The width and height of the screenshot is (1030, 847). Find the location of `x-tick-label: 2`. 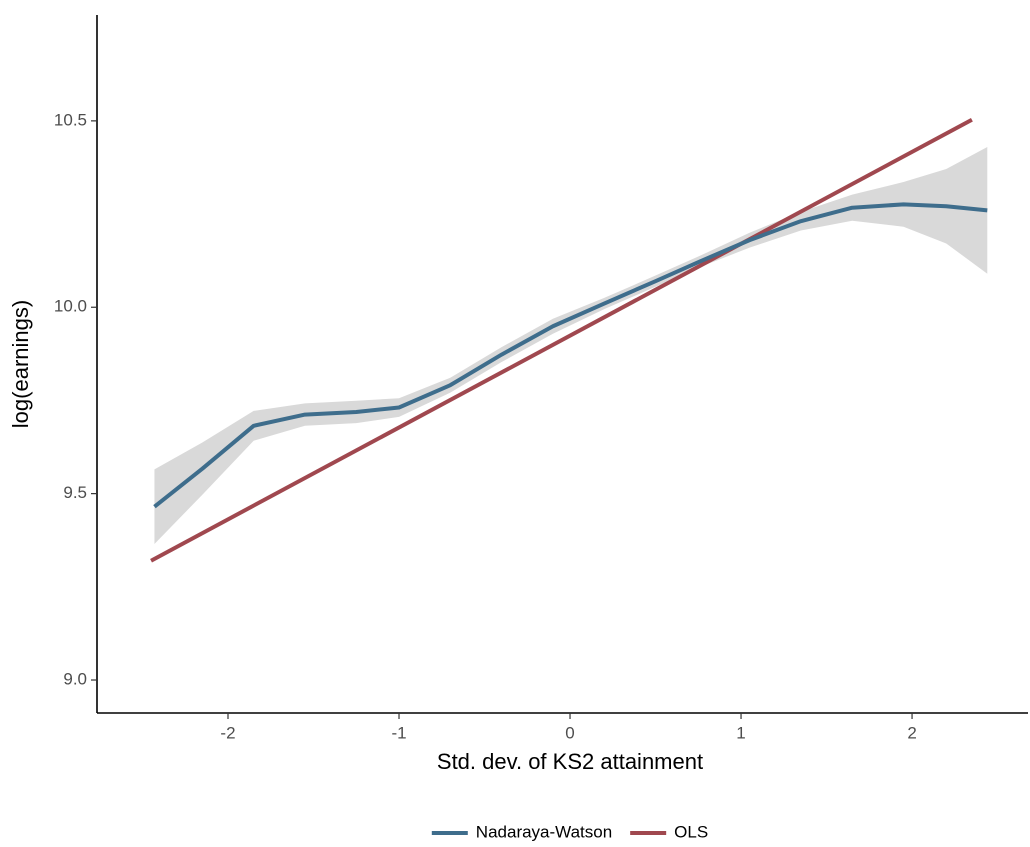

x-tick-label: 2 is located at coordinates (911, 732).